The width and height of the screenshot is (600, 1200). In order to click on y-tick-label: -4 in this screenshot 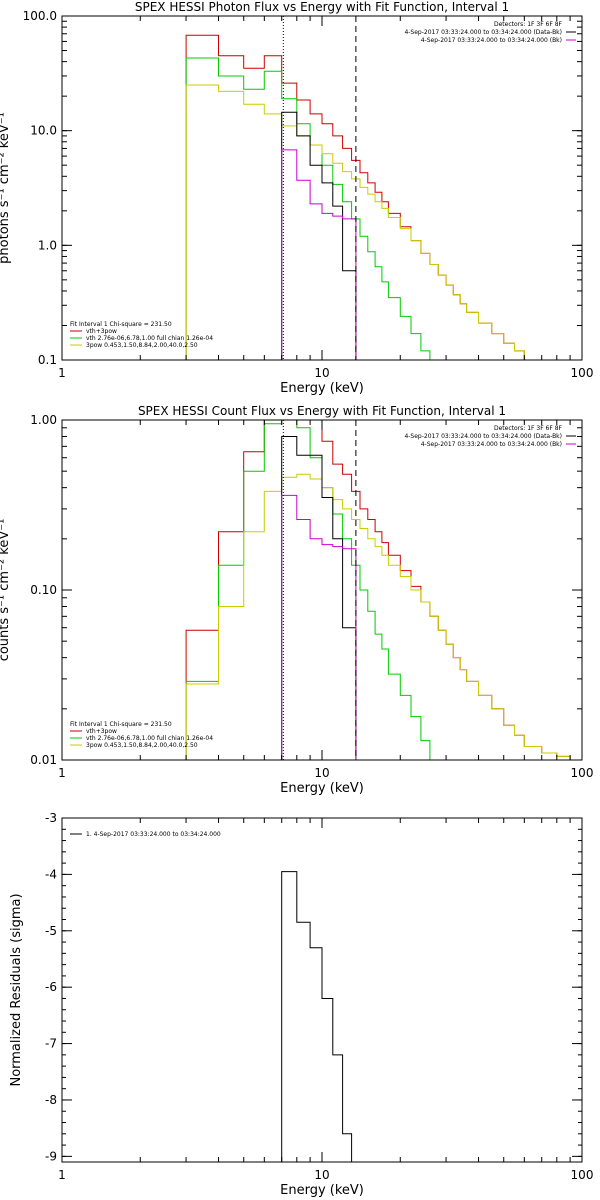, I will do `click(51, 874)`.